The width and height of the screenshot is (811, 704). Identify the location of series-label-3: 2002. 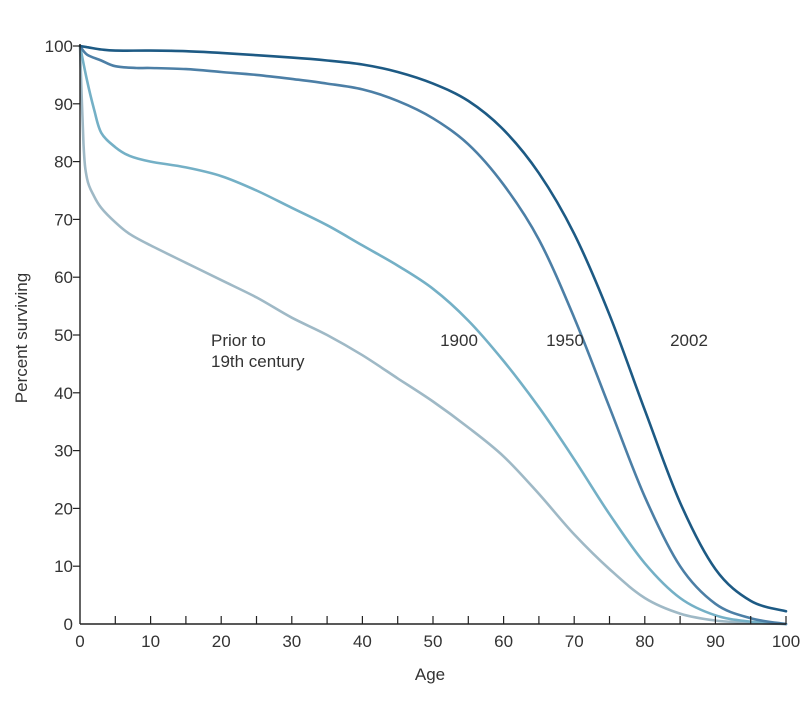
(689, 340).